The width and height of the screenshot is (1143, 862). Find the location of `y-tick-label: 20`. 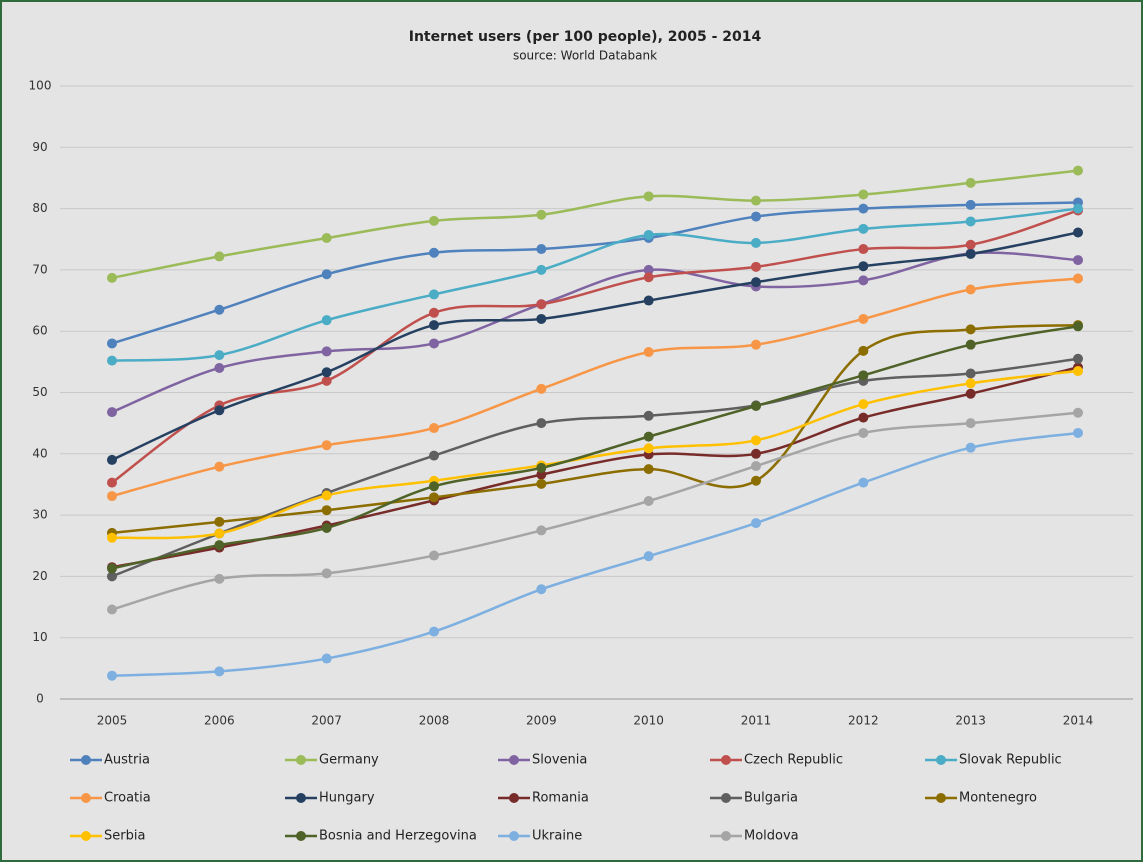

y-tick-label: 20 is located at coordinates (39, 576).